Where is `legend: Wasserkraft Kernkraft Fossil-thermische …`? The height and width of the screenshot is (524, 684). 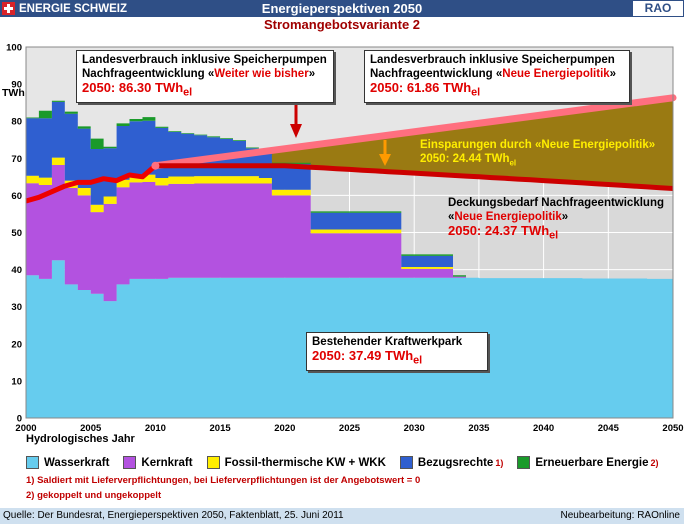
legend: Wasserkraft Kernkraft Fossil-thermische … is located at coordinates (349, 462).